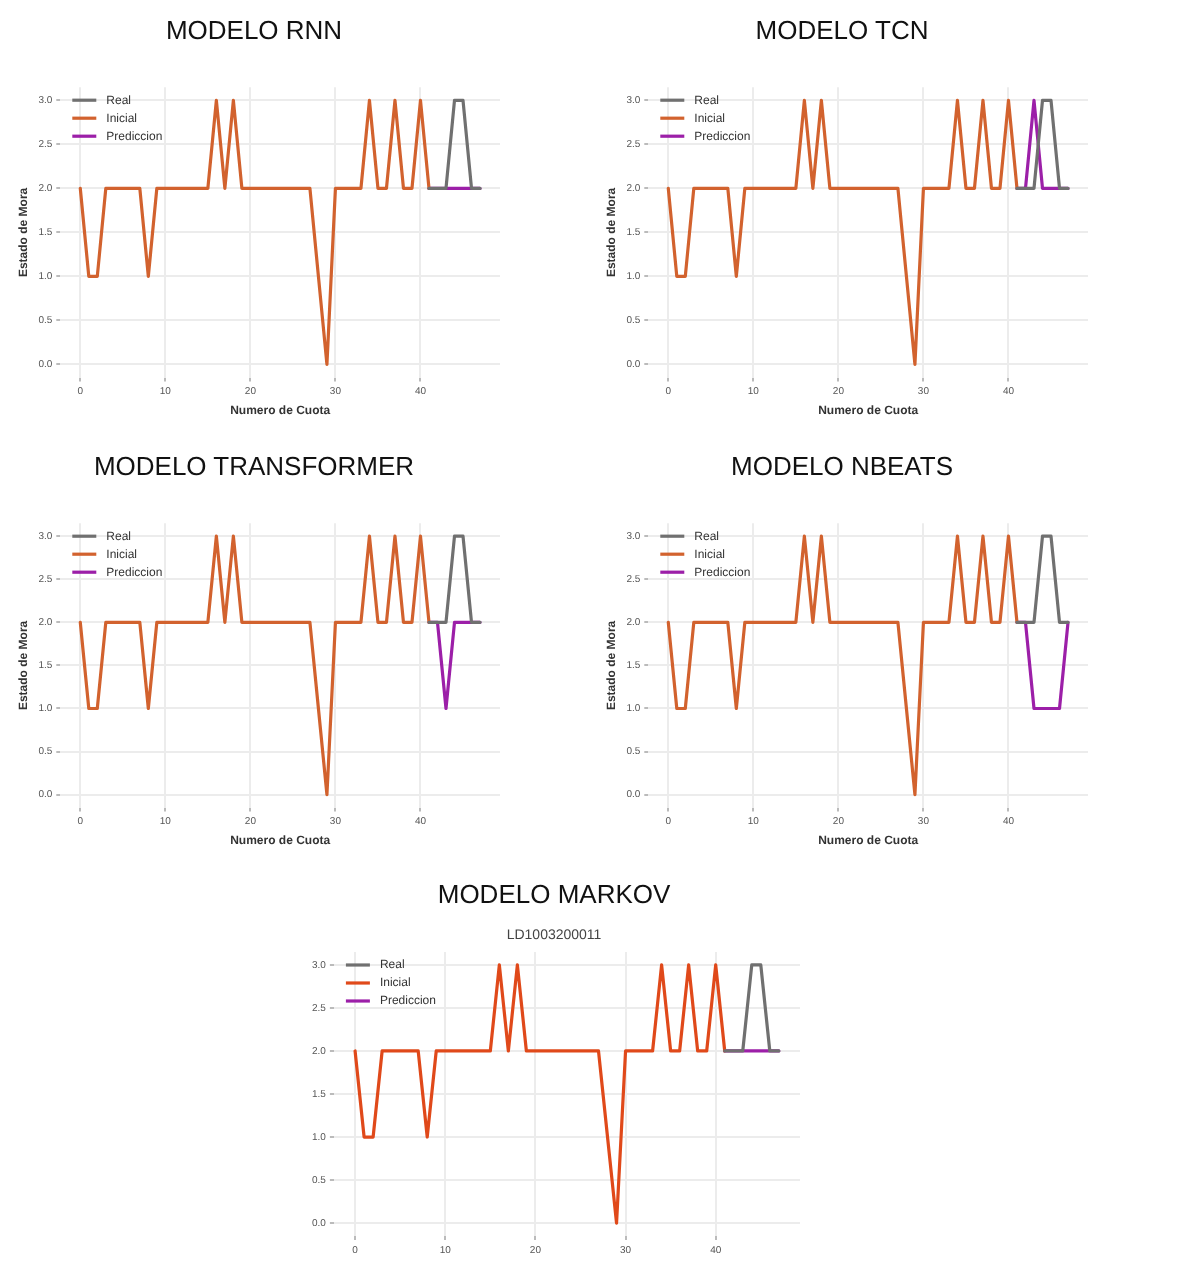 This screenshot has height=1264, width=1178. I want to click on chart-title: MODELO MARKOV, so click(554, 893).